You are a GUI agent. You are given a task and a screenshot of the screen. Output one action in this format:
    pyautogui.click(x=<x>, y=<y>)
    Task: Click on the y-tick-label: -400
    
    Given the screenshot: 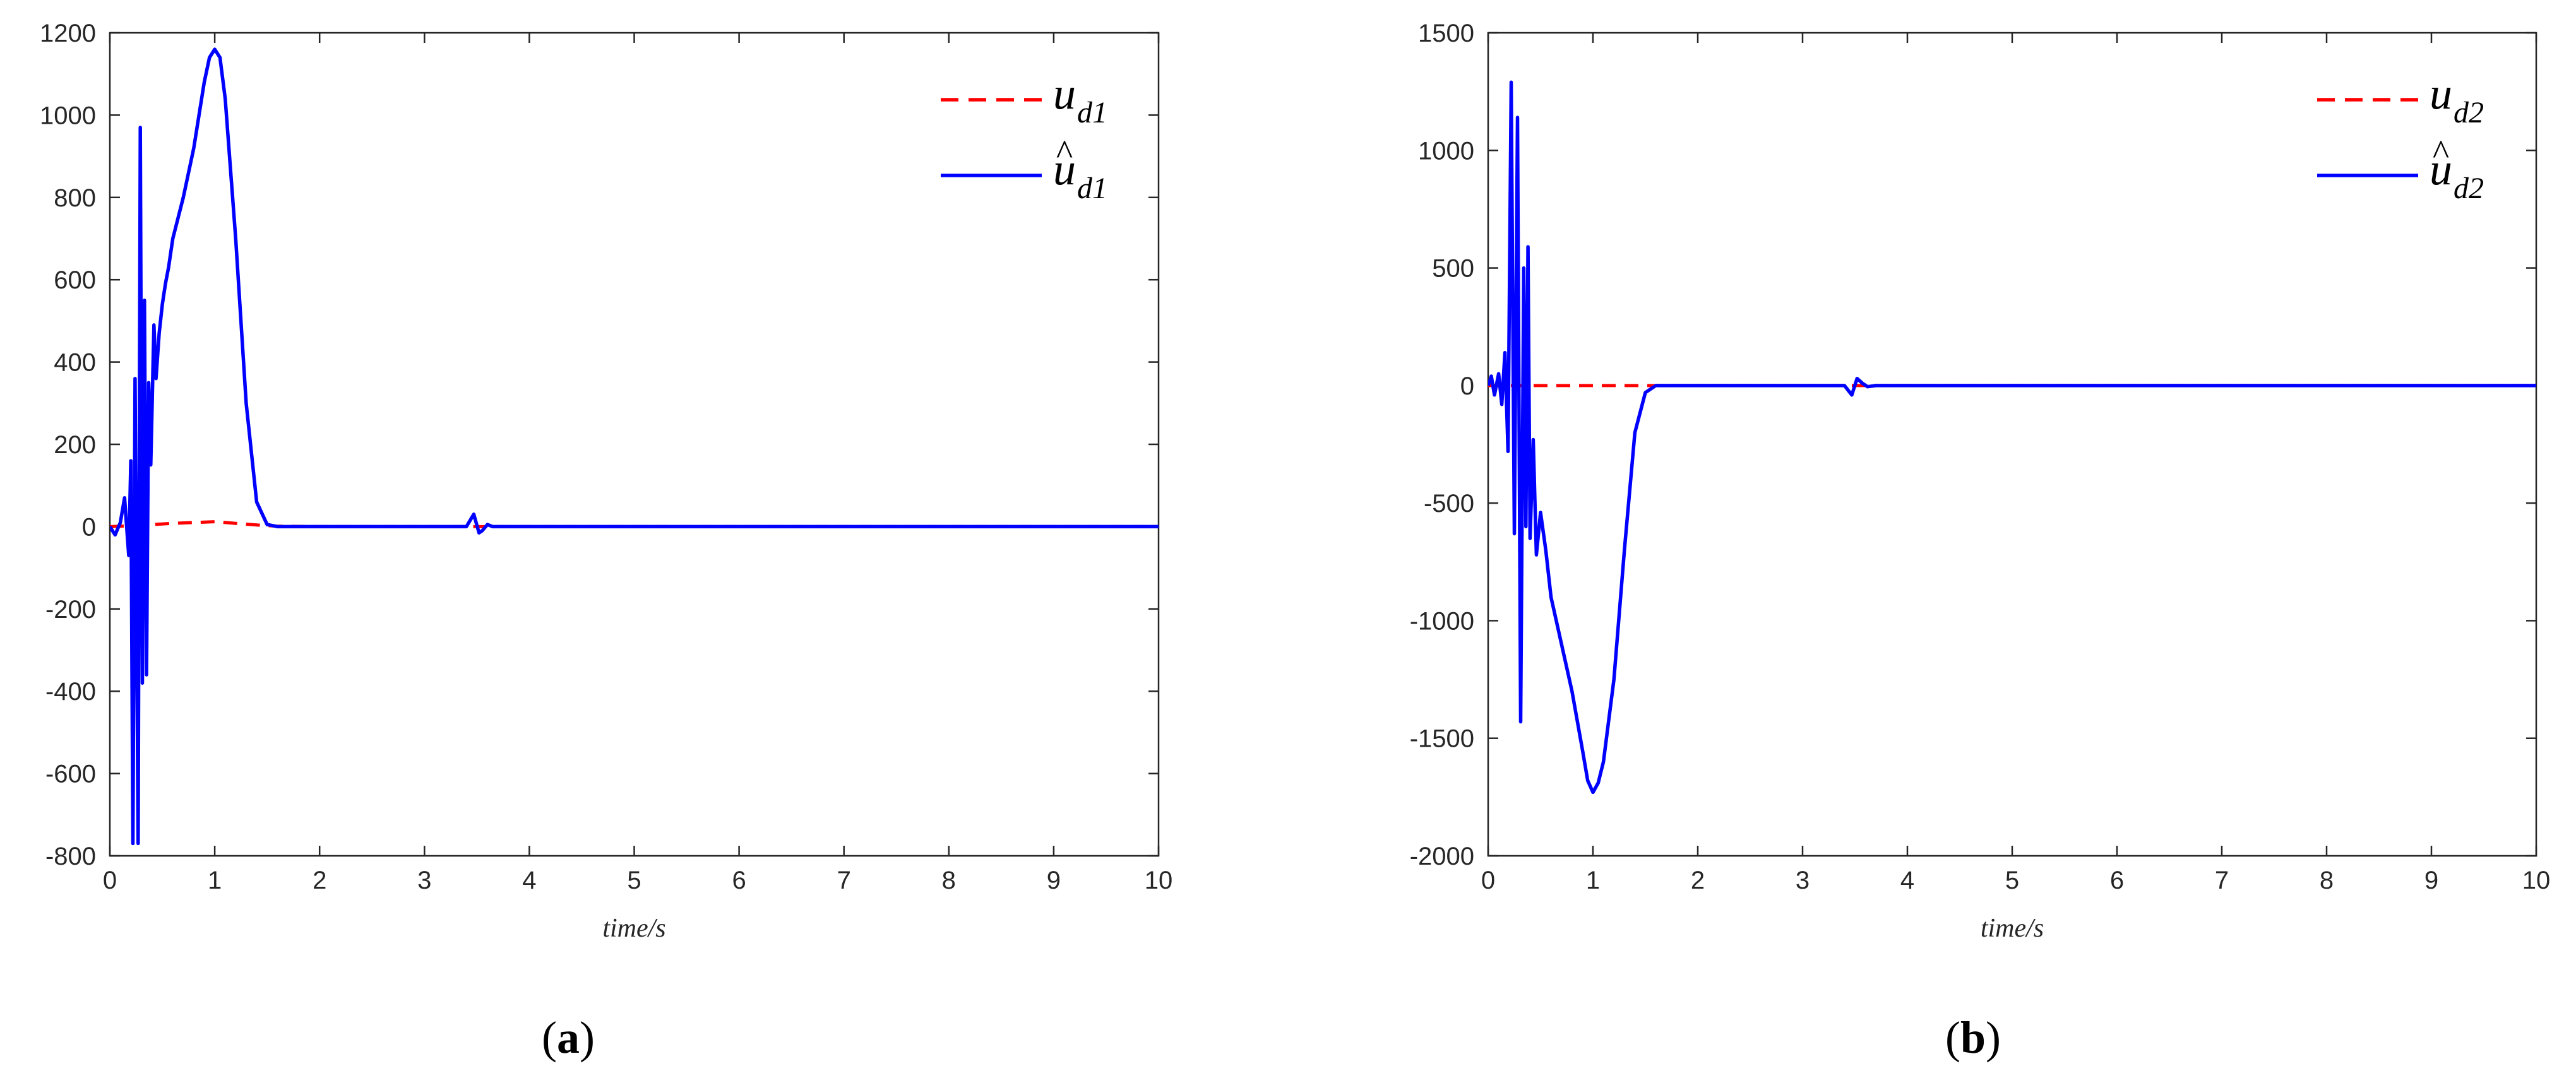 What is the action you would take?
    pyautogui.click(x=70, y=692)
    